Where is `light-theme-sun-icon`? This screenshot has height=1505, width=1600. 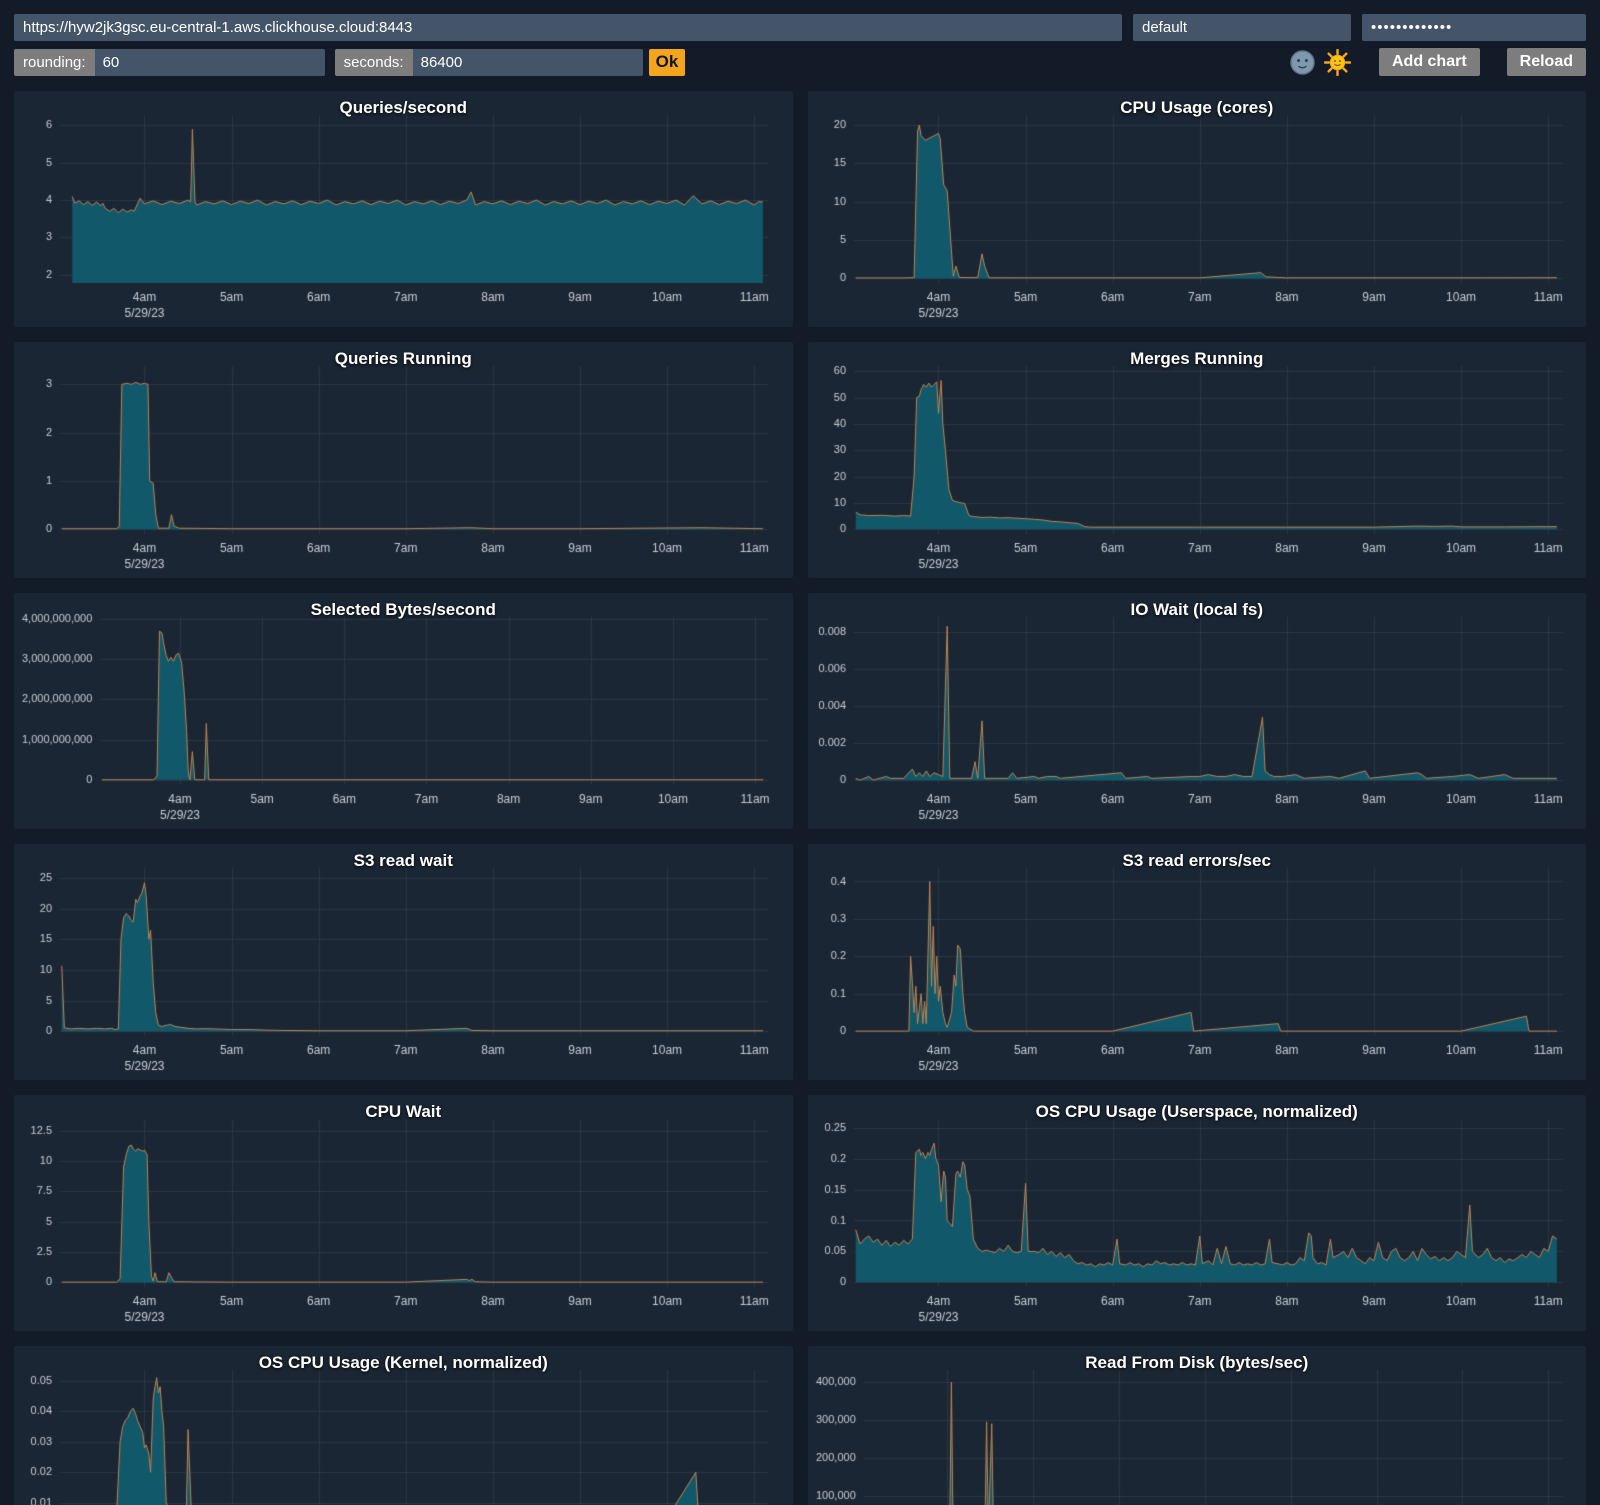 light-theme-sun-icon is located at coordinates (1337, 62).